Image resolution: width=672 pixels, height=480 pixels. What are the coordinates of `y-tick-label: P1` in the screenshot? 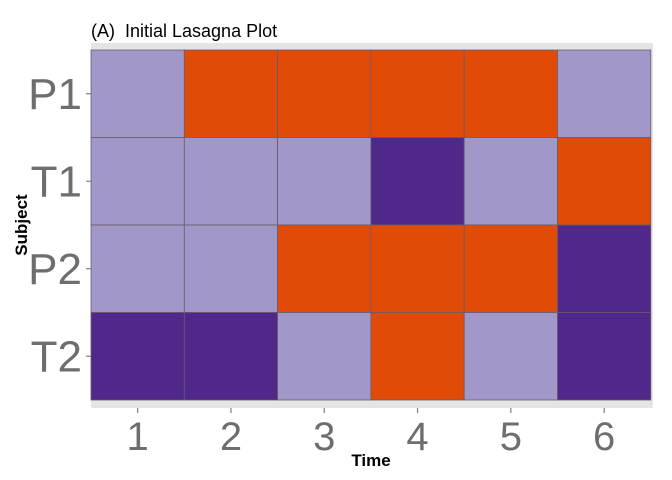 It's located at (55, 94).